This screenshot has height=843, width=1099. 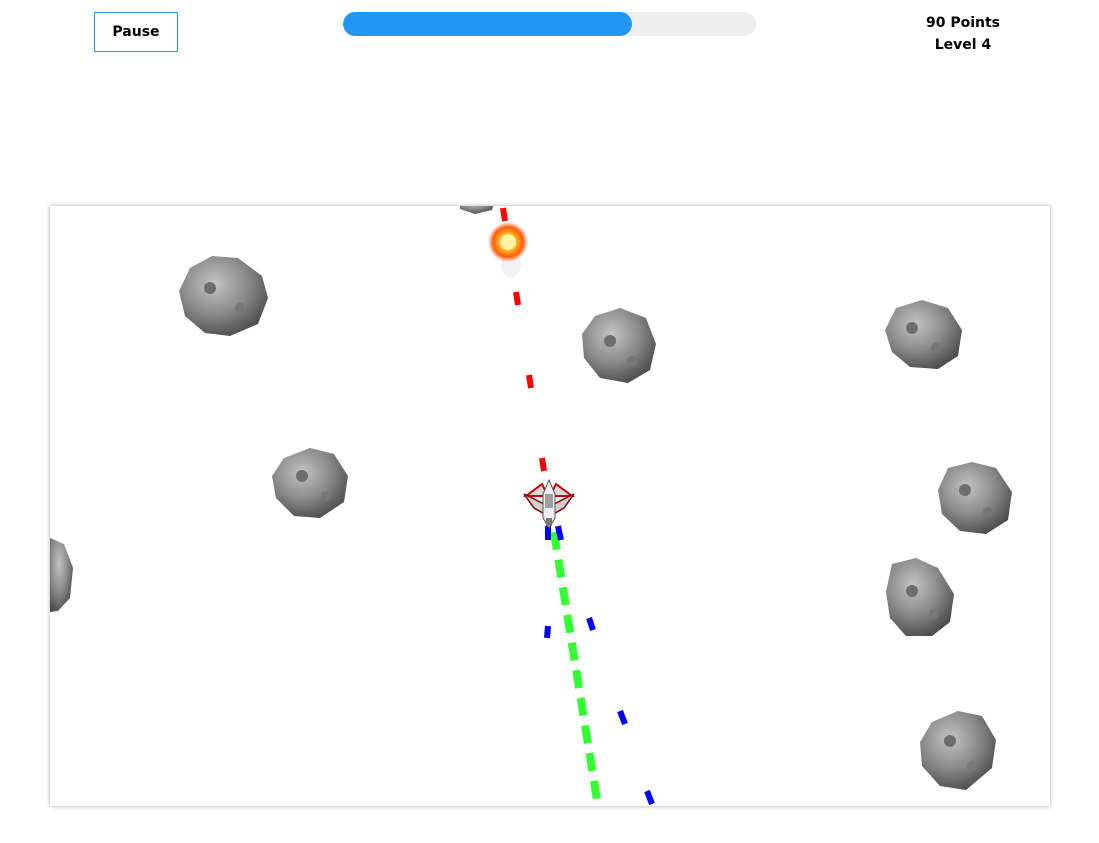 What do you see at coordinates (963, 23) in the screenshot?
I see `points-display: 90 Points` at bounding box center [963, 23].